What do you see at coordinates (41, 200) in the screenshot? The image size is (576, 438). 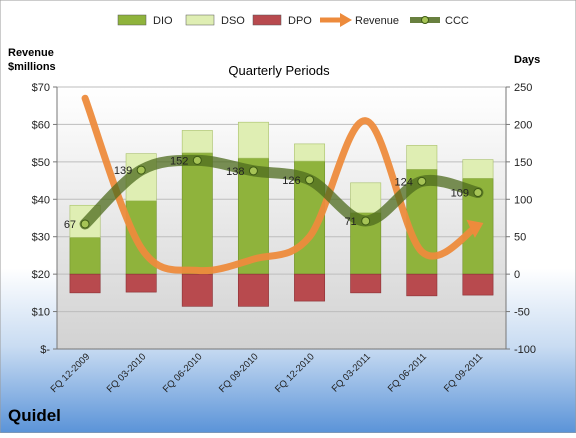 I see `left-tick-label: $40` at bounding box center [41, 200].